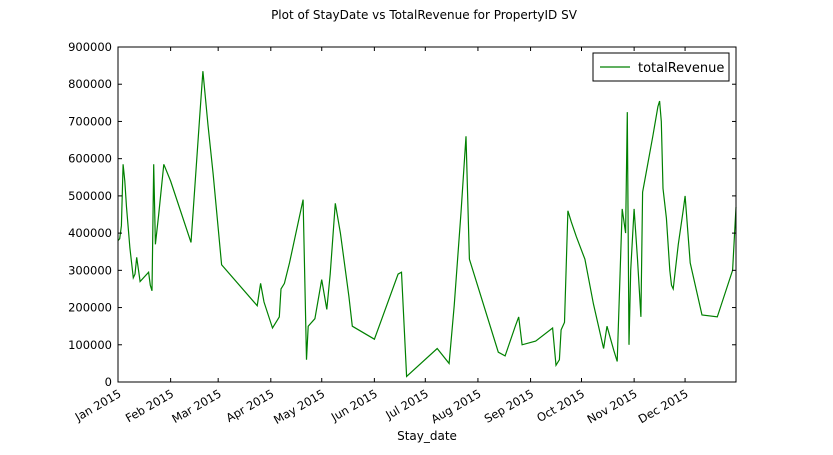  What do you see at coordinates (90, 233) in the screenshot?
I see `y-tick-label: 400000` at bounding box center [90, 233].